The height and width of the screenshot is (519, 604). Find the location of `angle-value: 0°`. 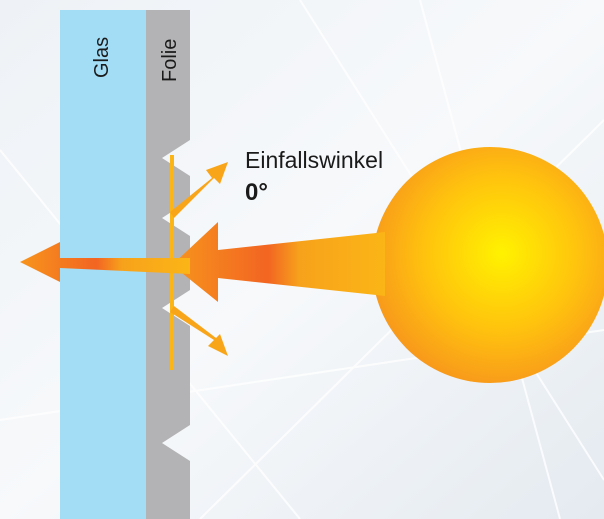

angle-value: 0° is located at coordinates (256, 192).